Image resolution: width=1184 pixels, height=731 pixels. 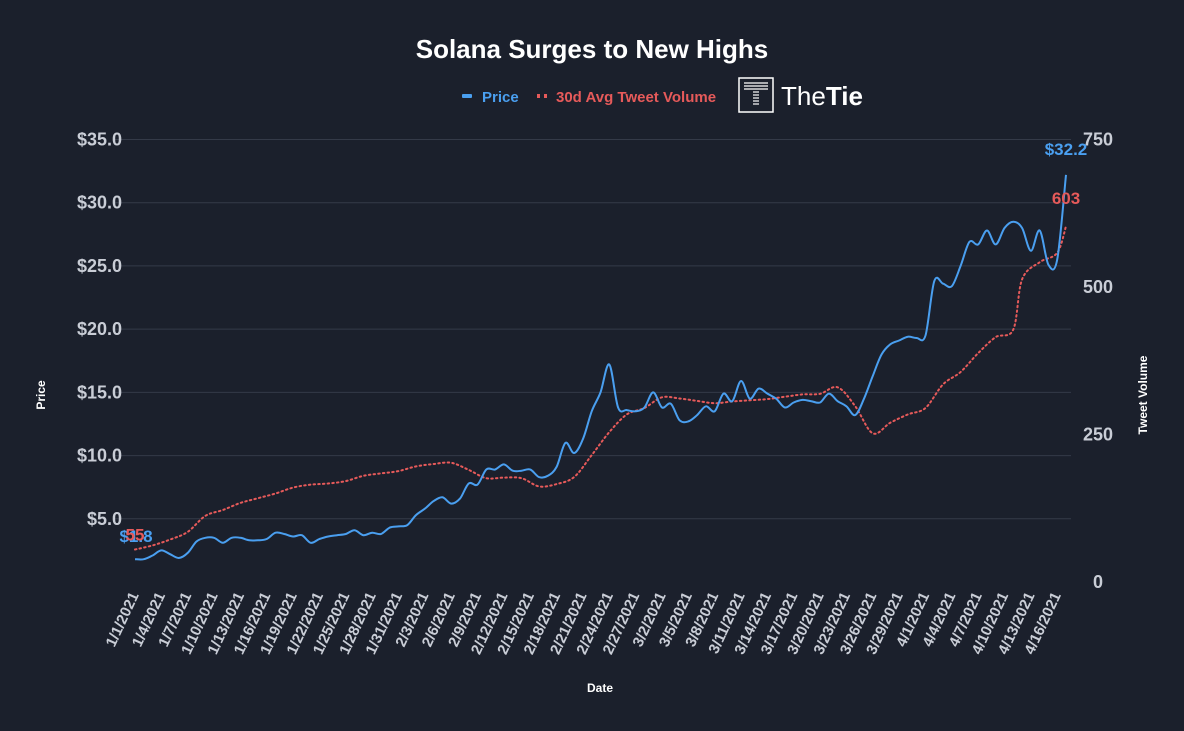 I want to click on y-axis-left-ticks: $5.0 $10.0 $15.0 $20.0 $25.0 $30.0 $35.0, so click(x=99, y=329).